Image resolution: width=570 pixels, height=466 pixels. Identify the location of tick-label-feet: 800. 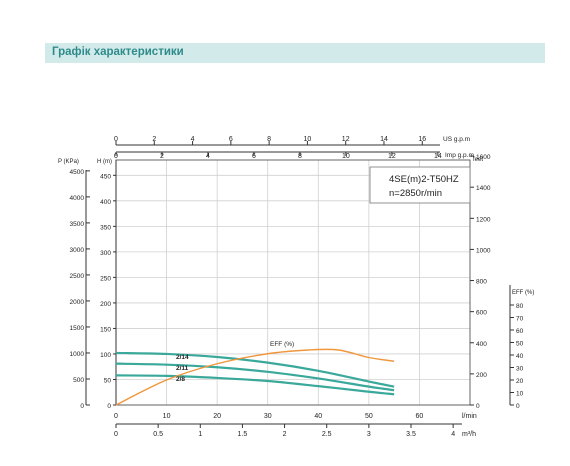
(481, 282).